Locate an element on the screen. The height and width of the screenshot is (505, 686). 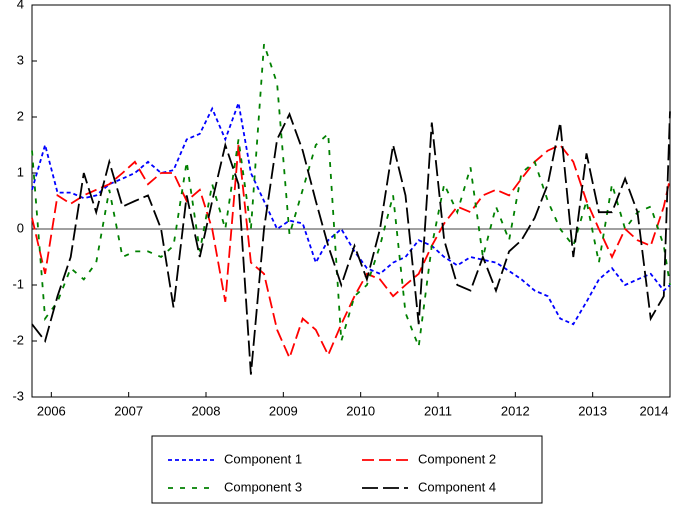
x-tick-label: 2006 is located at coordinates (51, 410).